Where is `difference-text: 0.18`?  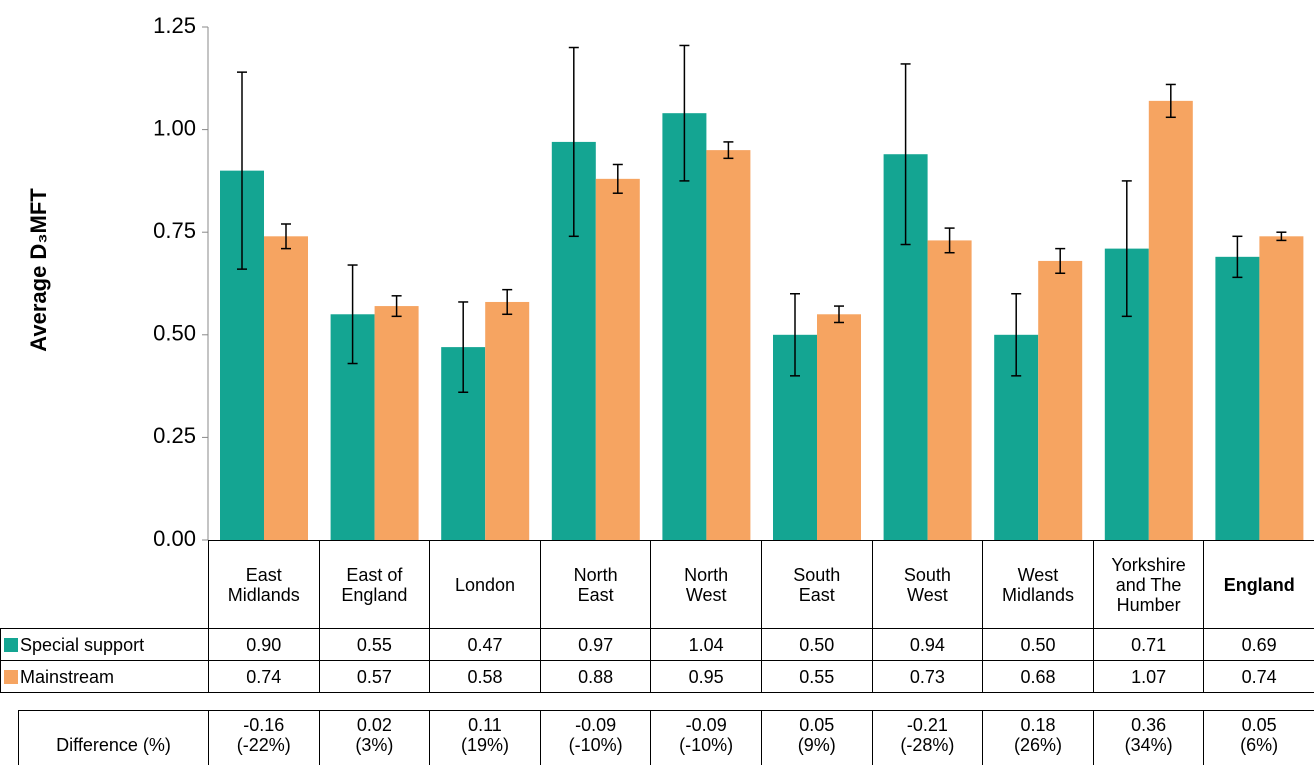 difference-text: 0.18 is located at coordinates (1038, 725).